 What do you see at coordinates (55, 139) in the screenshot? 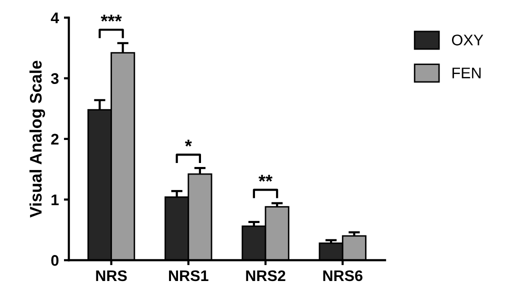
I see `y-tick-label: 2` at bounding box center [55, 139].